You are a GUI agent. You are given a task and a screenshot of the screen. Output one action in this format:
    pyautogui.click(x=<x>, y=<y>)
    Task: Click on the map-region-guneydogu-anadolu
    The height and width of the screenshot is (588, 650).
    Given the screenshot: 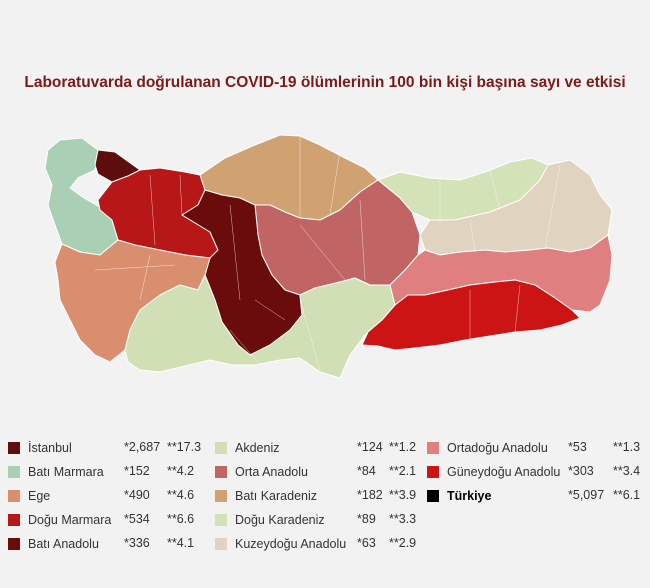 What is the action you would take?
    pyautogui.click(x=471, y=315)
    